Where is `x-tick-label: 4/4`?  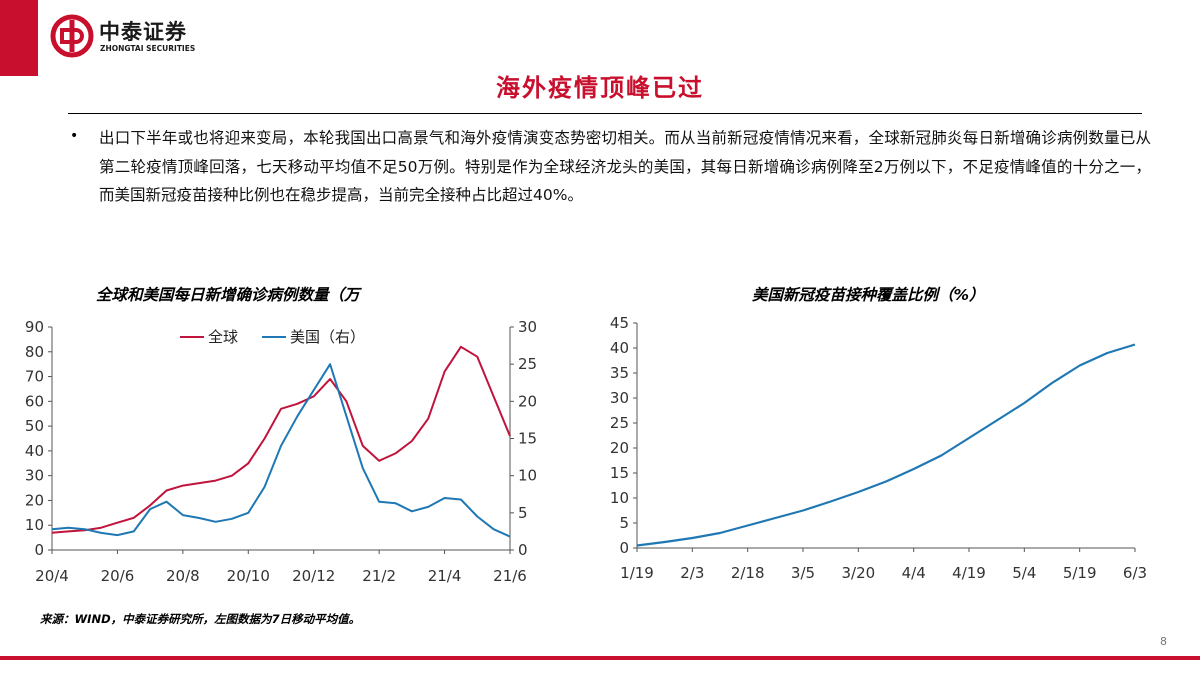 x-tick-label: 4/4 is located at coordinates (914, 573).